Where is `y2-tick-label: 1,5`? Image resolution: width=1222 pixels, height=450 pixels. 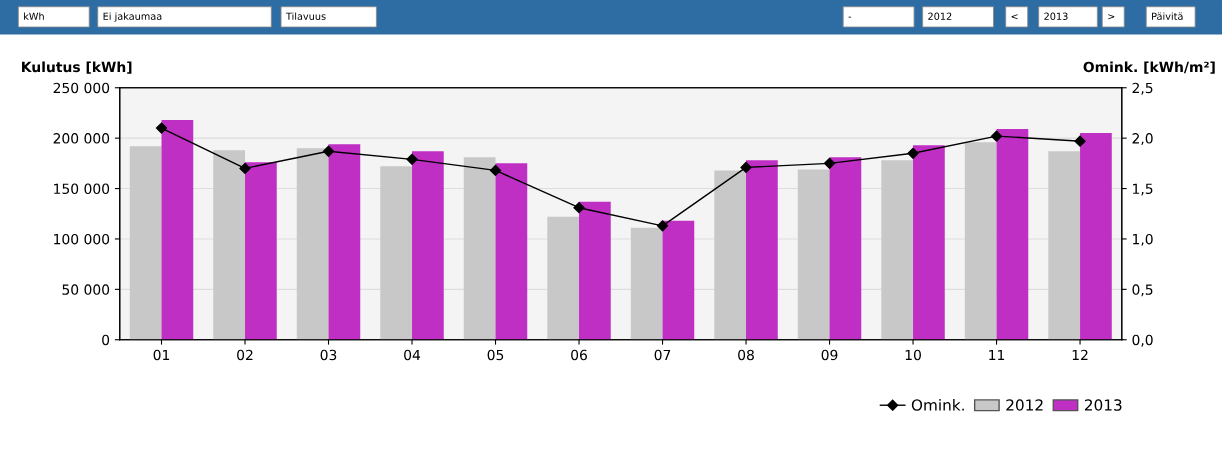
y2-tick-label: 1,5 is located at coordinates (1143, 189).